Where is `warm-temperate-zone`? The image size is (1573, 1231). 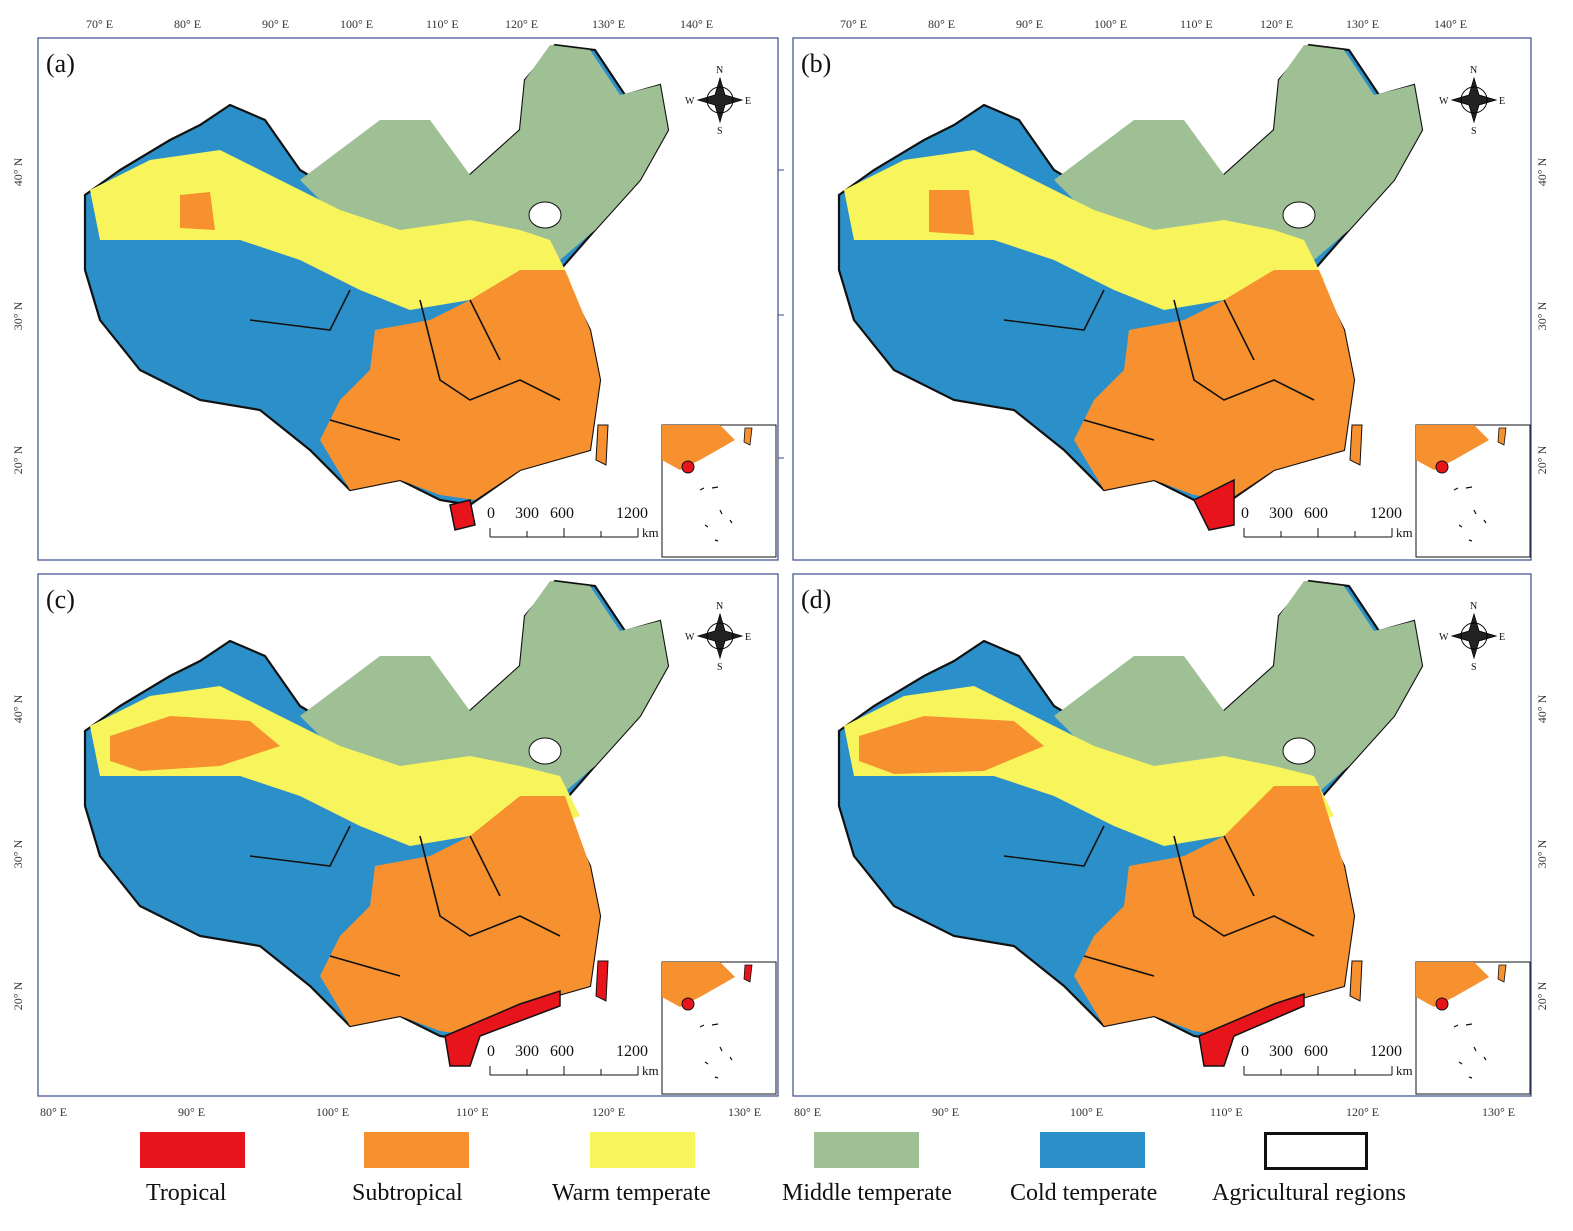 warm-temperate-zone is located at coordinates (330, 230).